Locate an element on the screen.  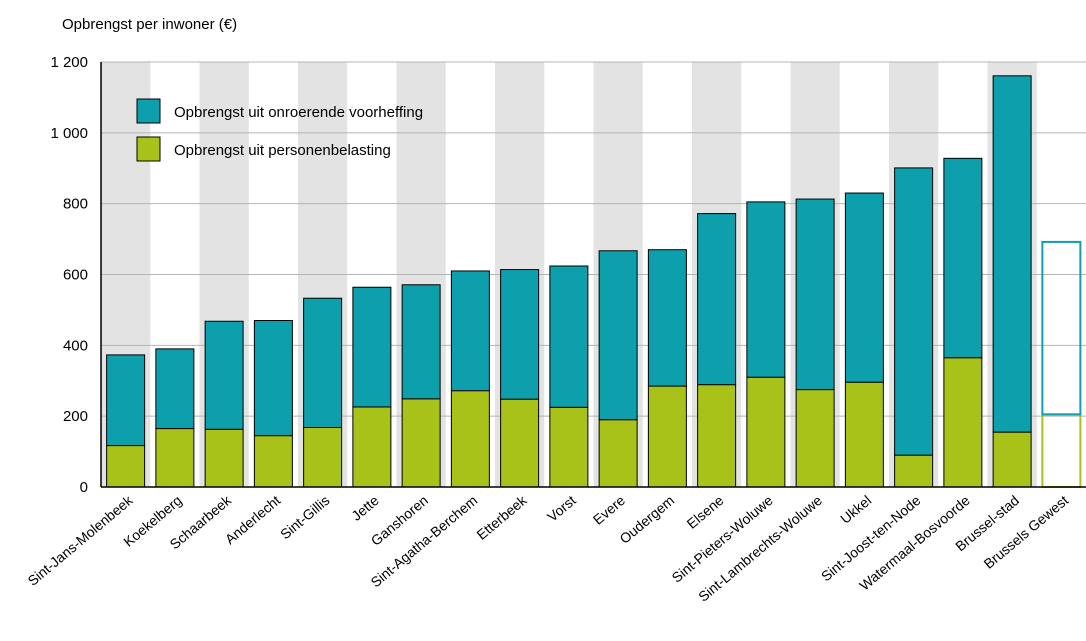
bar-opbrengst-uit-personenbelasting-sint-agatha-berchem is located at coordinates (470, 439).